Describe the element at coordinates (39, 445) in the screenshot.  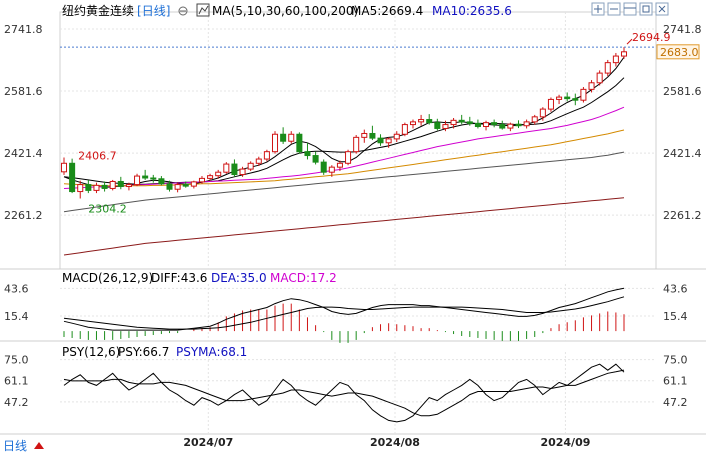
I see `chevron-up-icon` at that location.